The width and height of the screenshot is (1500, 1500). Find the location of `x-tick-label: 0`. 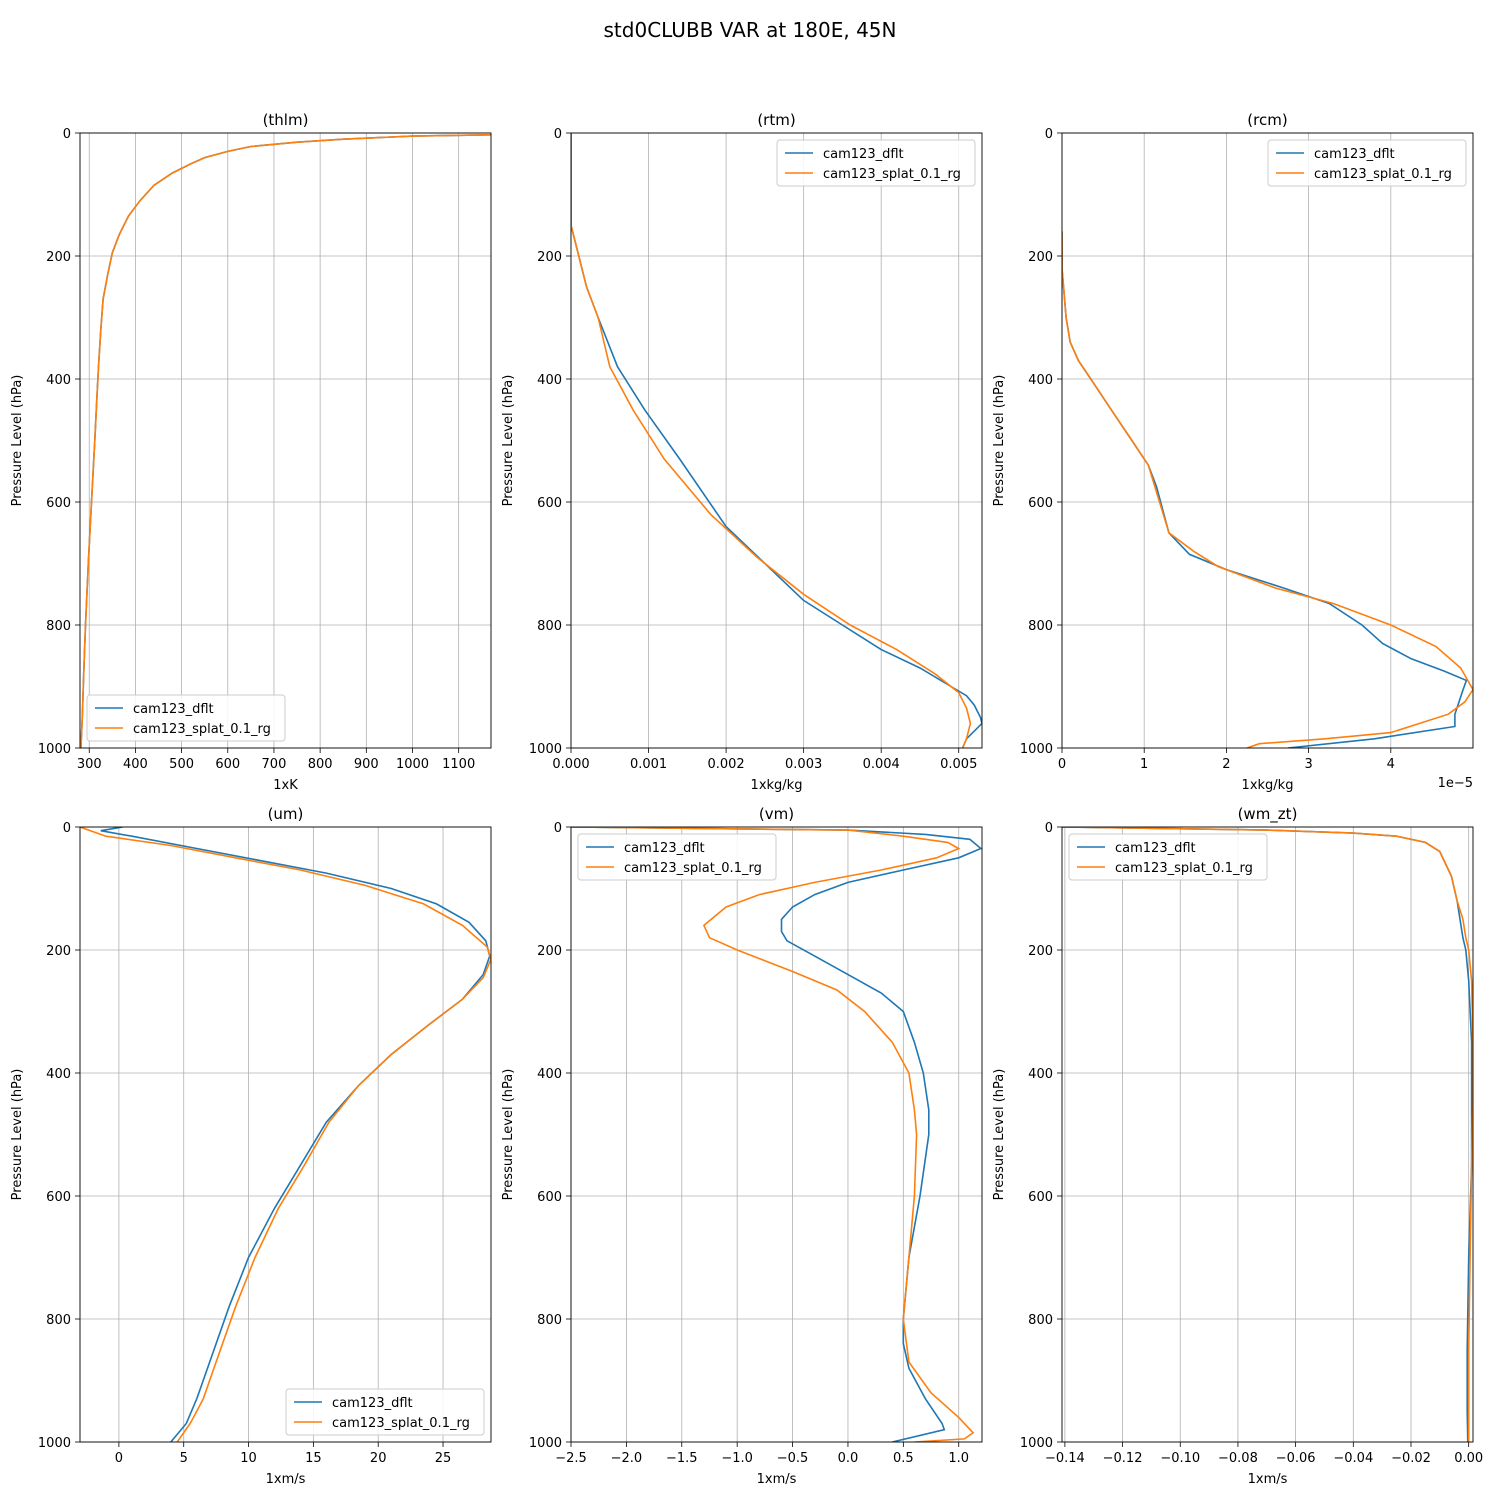

x-tick-label: 0 is located at coordinates (119, 1458).